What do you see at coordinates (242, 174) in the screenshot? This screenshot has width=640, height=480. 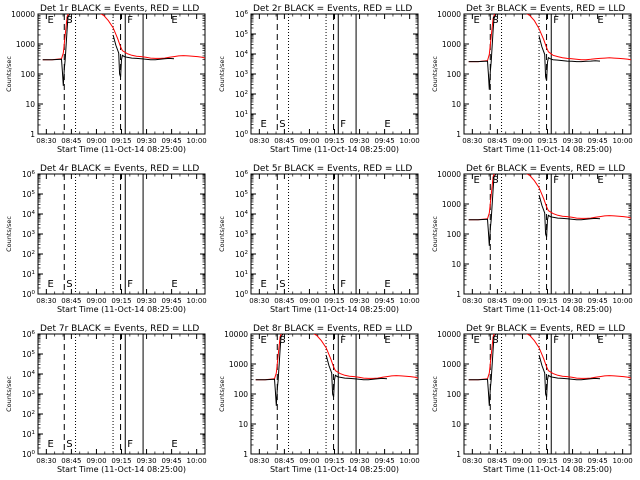 I see `y-tick-label: 106` at bounding box center [242, 174].